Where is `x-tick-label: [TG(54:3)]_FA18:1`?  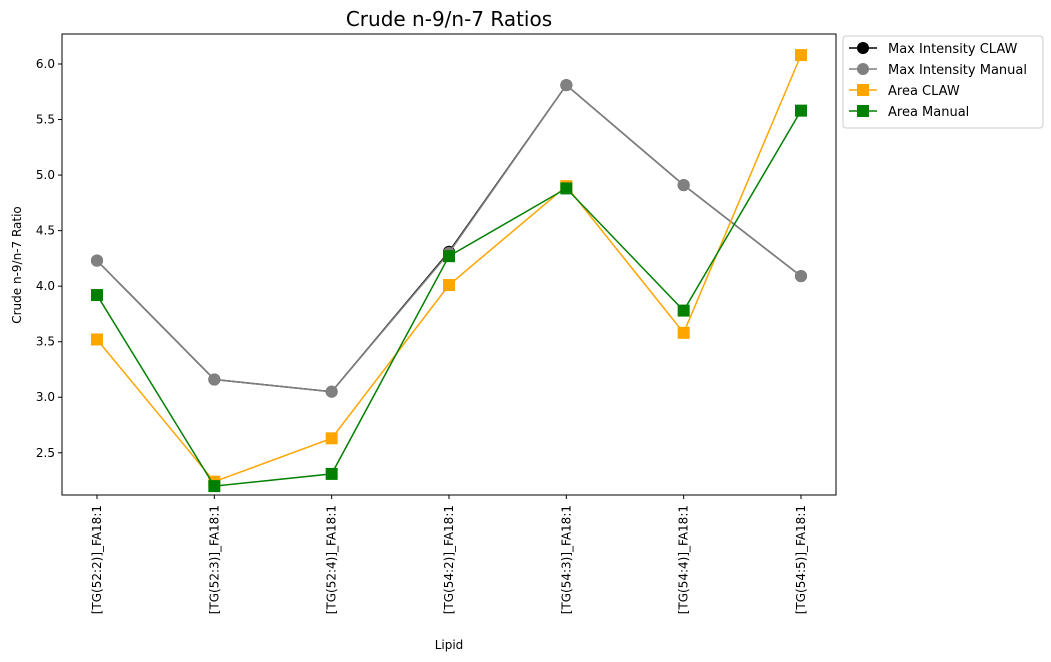 x-tick-label: [TG(54:3)]_FA18:1 is located at coordinates (566, 559).